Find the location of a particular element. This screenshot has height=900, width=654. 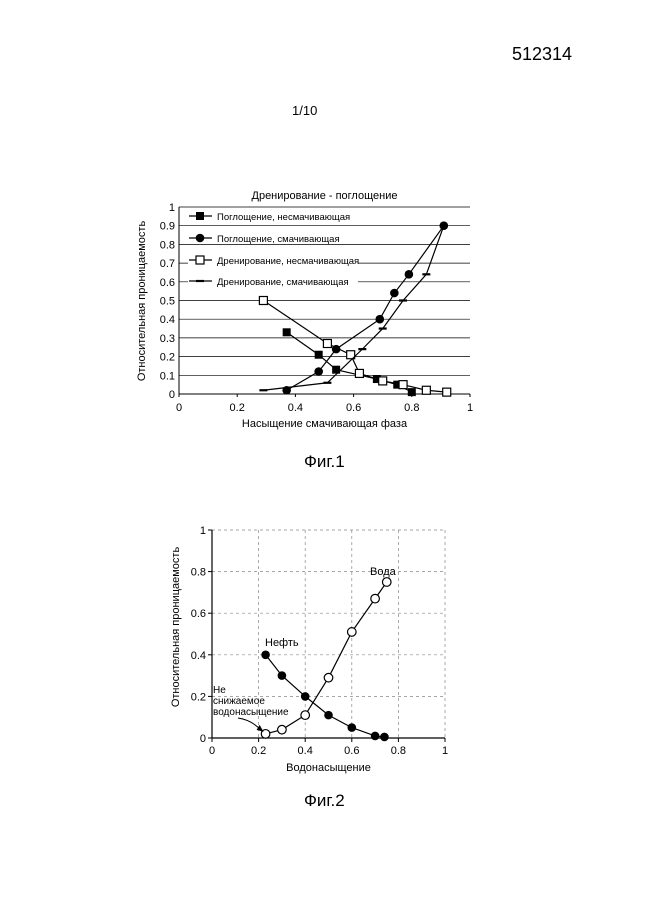

x-tick-label: 0 is located at coordinates (212, 751).